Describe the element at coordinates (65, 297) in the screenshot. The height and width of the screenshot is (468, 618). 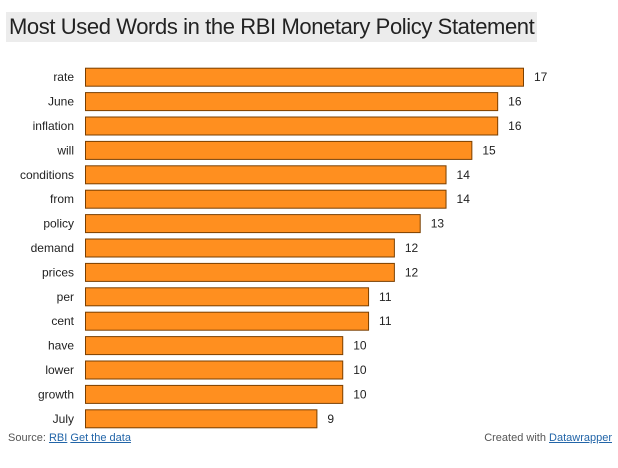
I see `category-label-per: per` at that location.